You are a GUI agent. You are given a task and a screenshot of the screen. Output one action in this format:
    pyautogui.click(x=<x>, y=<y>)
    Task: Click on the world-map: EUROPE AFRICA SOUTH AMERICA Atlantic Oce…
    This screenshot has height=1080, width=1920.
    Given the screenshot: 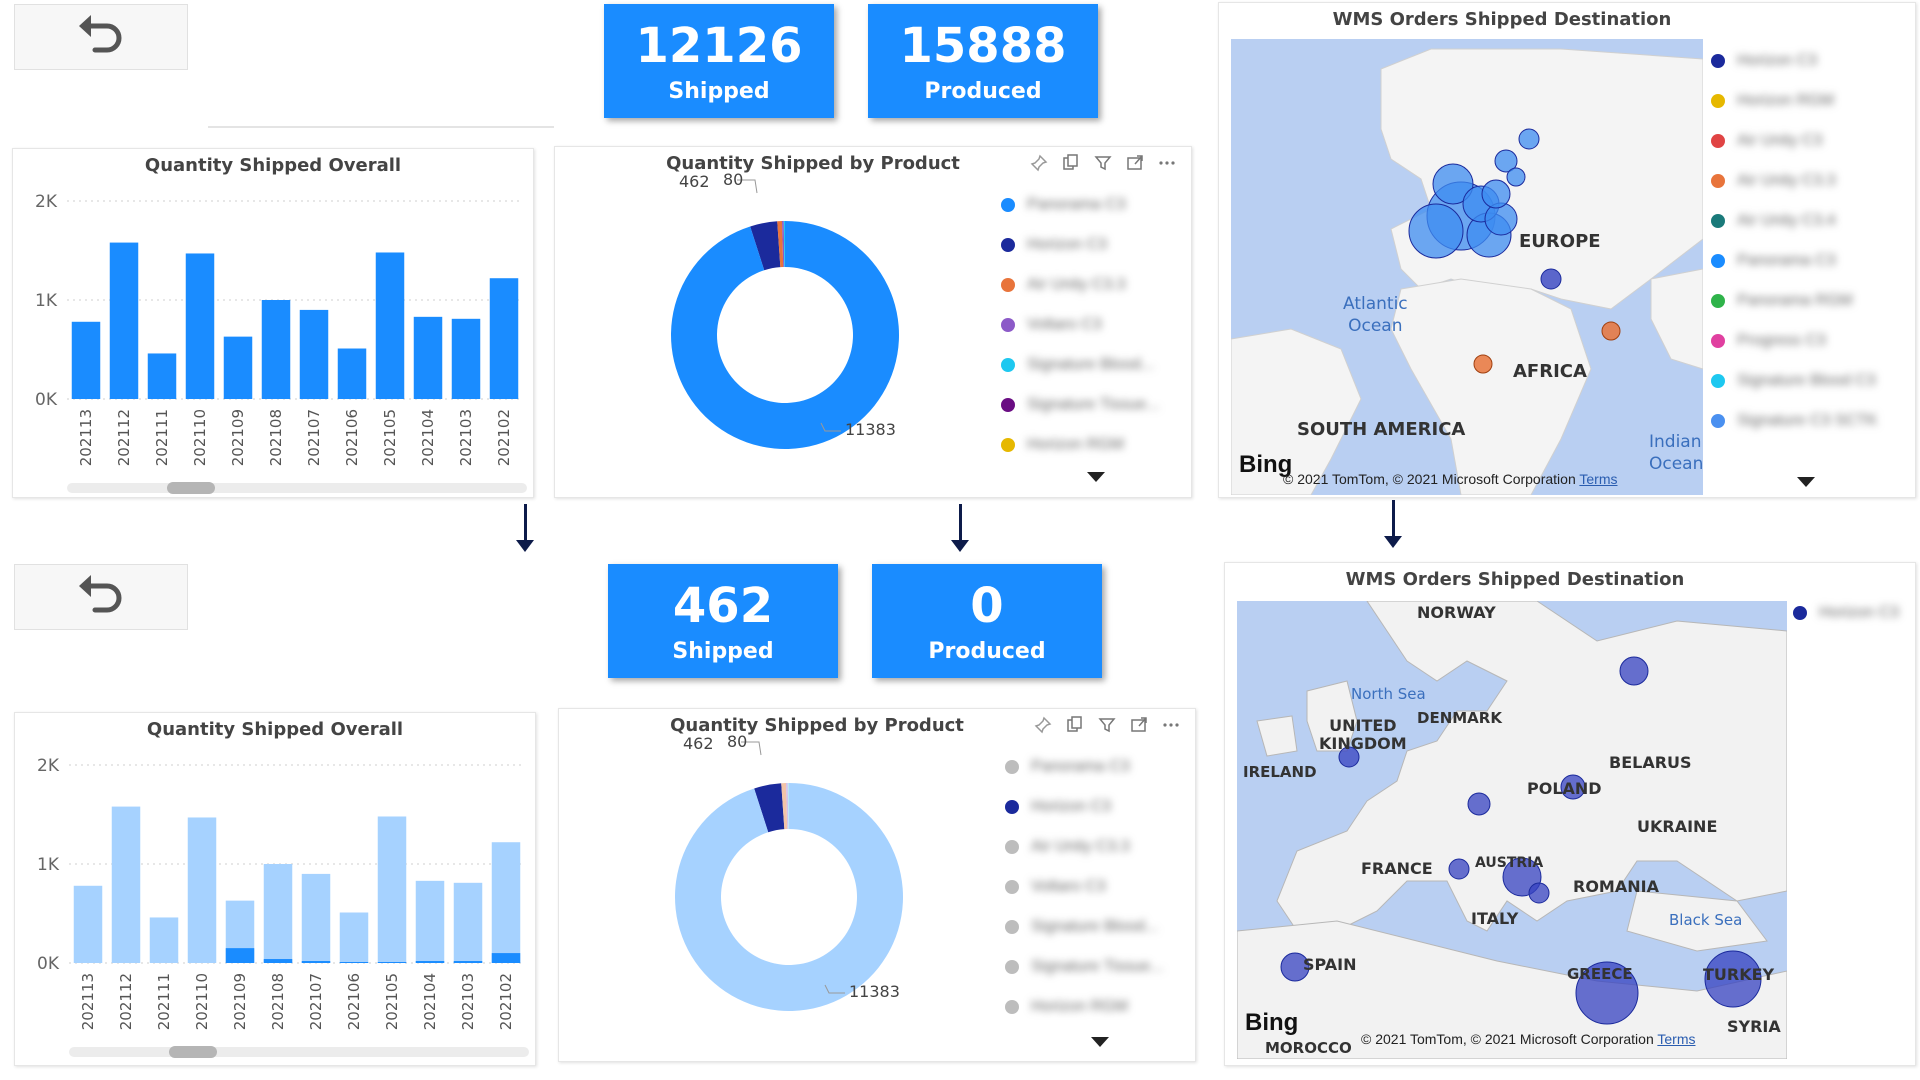 What is the action you would take?
    pyautogui.click(x=1467, y=267)
    